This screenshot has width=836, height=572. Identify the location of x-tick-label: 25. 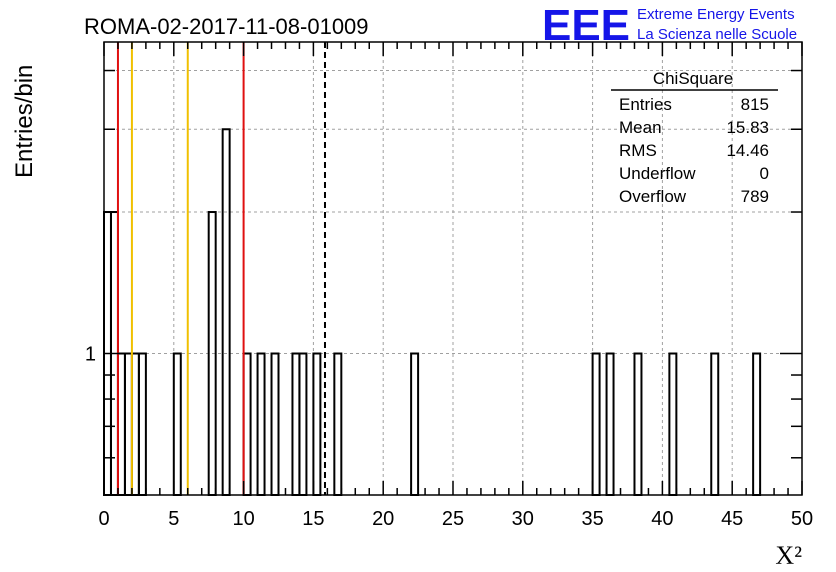
(453, 519).